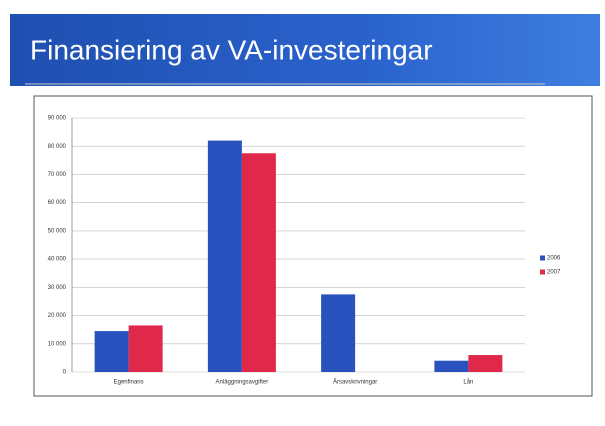 Image resolution: width=605 pixels, height=426 pixels. I want to click on y-tick-label: 50 000, so click(57, 231).